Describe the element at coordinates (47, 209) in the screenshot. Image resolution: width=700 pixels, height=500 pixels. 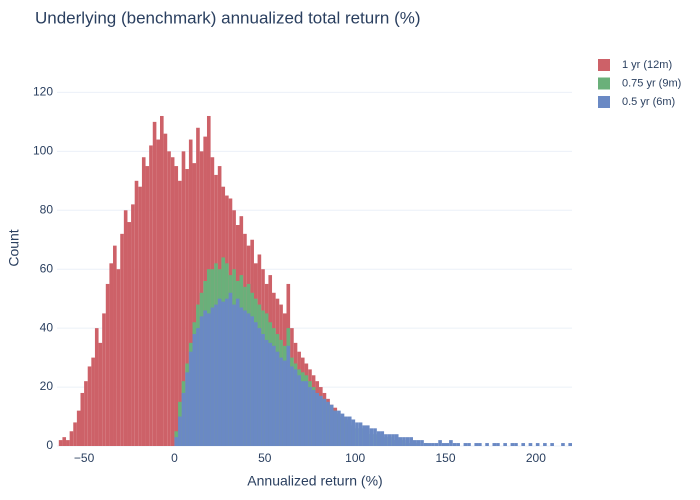
I see `y-tick-label: 80` at that location.